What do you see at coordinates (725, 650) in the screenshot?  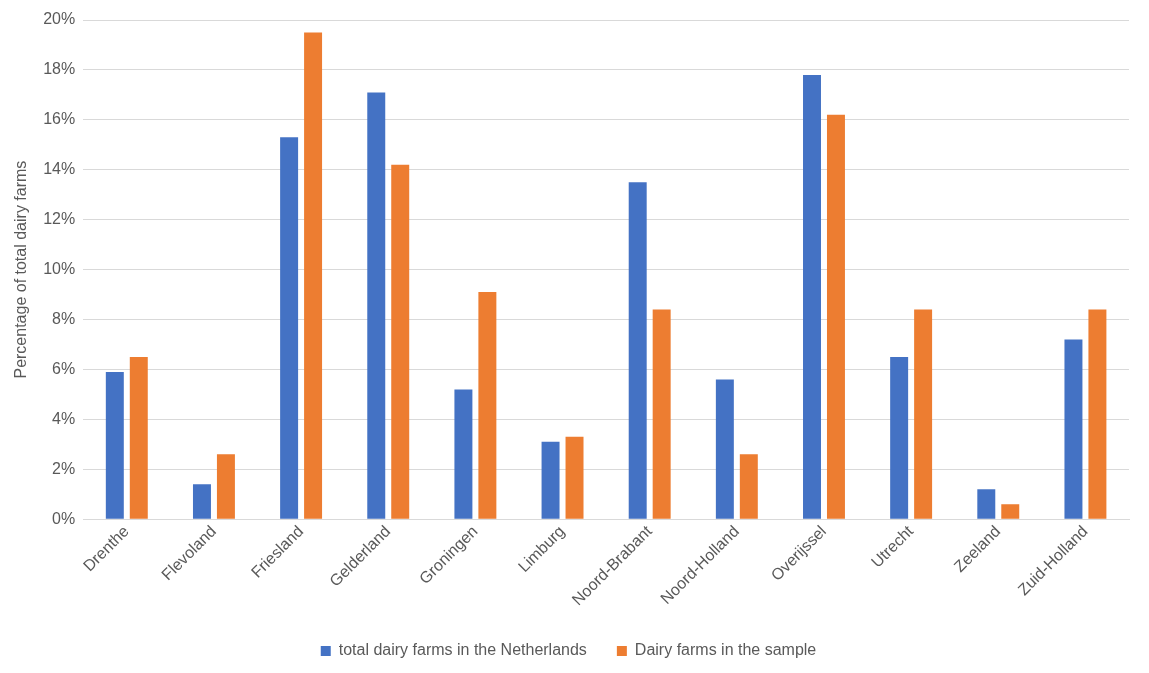 I see `legend-label: Dairy farms in the sample` at bounding box center [725, 650].